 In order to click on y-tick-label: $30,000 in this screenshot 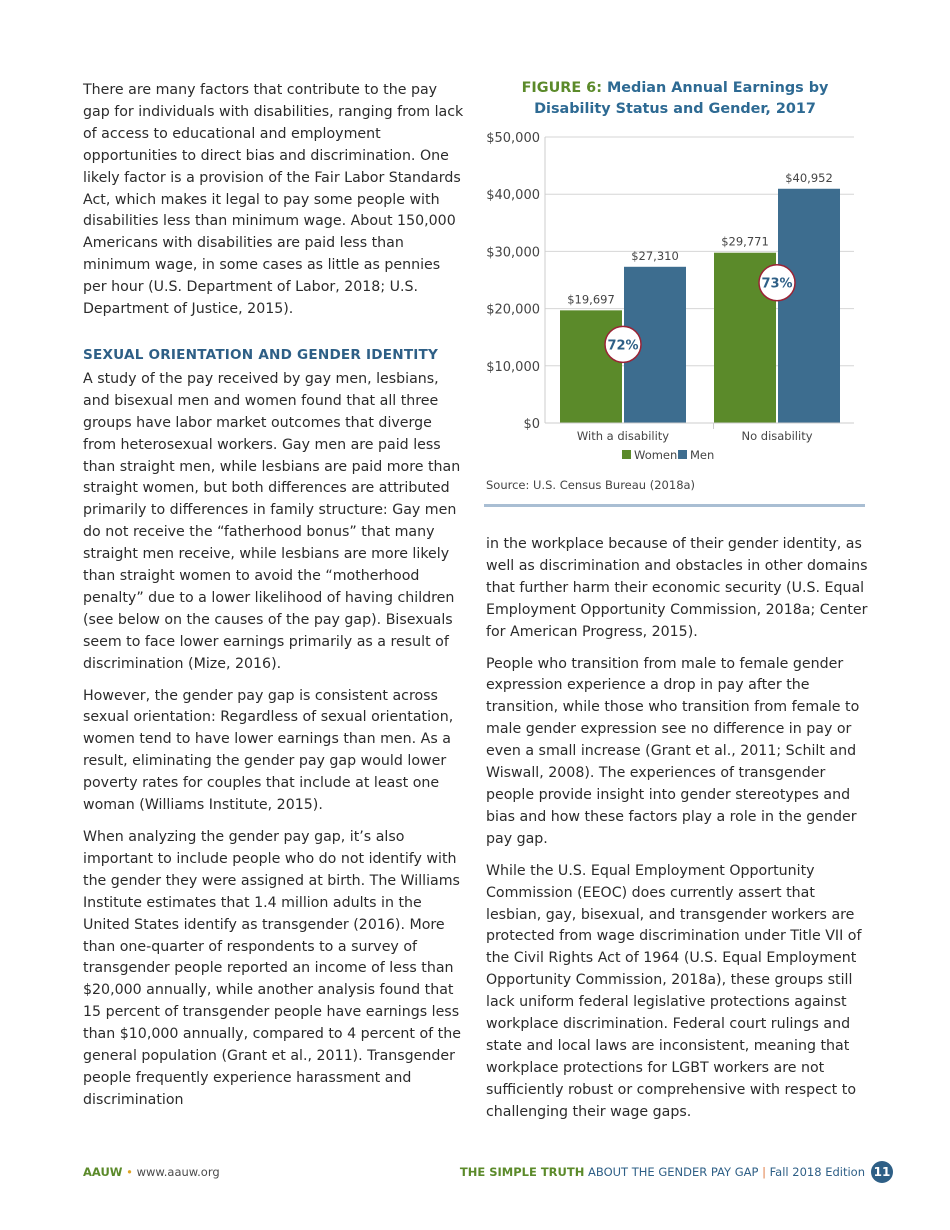, I will do `click(513, 252)`.